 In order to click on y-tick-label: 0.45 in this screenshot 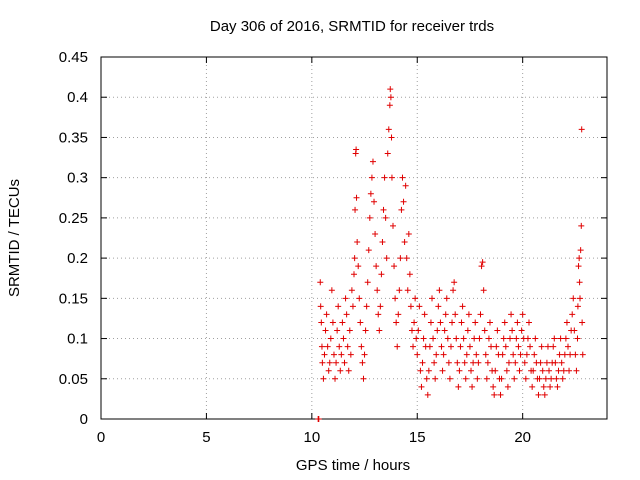, I will do `click(73, 57)`.